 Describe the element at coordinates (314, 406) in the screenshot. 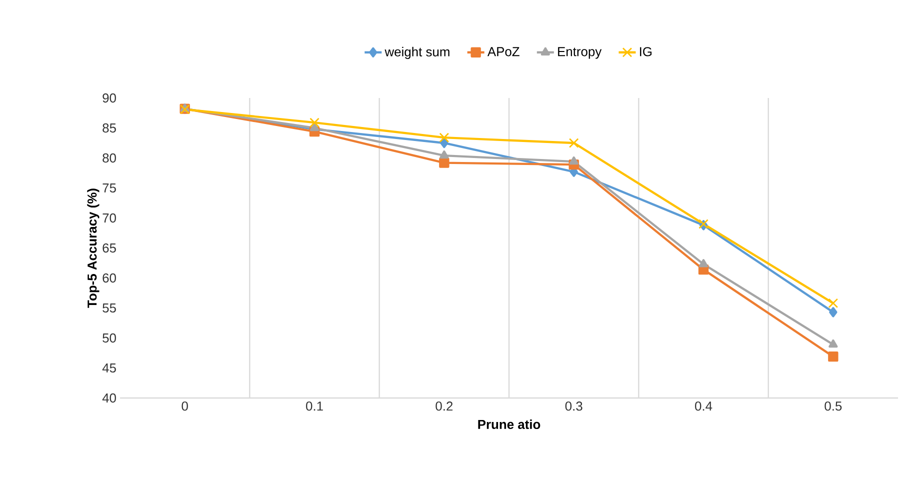

I see `x-tick-label: 0.1` at that location.